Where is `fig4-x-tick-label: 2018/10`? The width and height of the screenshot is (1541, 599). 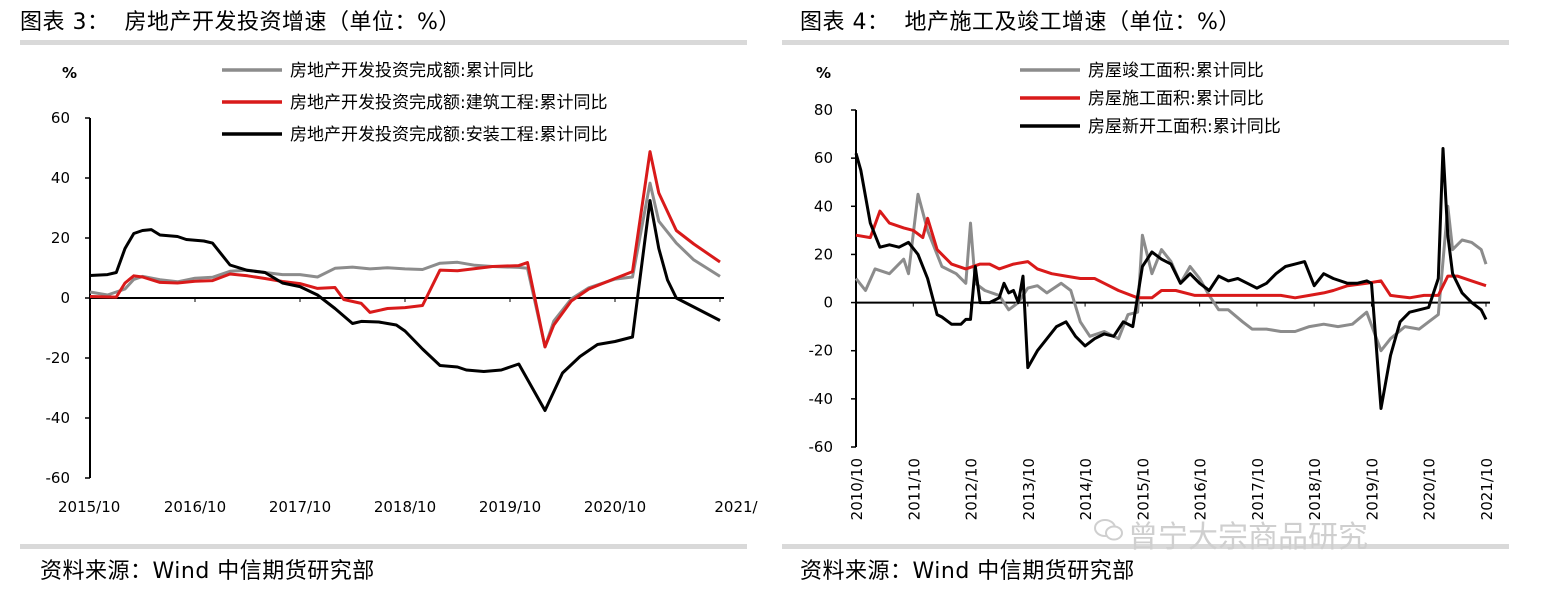
fig4-x-tick-label: 2018/10 is located at coordinates (1315, 489).